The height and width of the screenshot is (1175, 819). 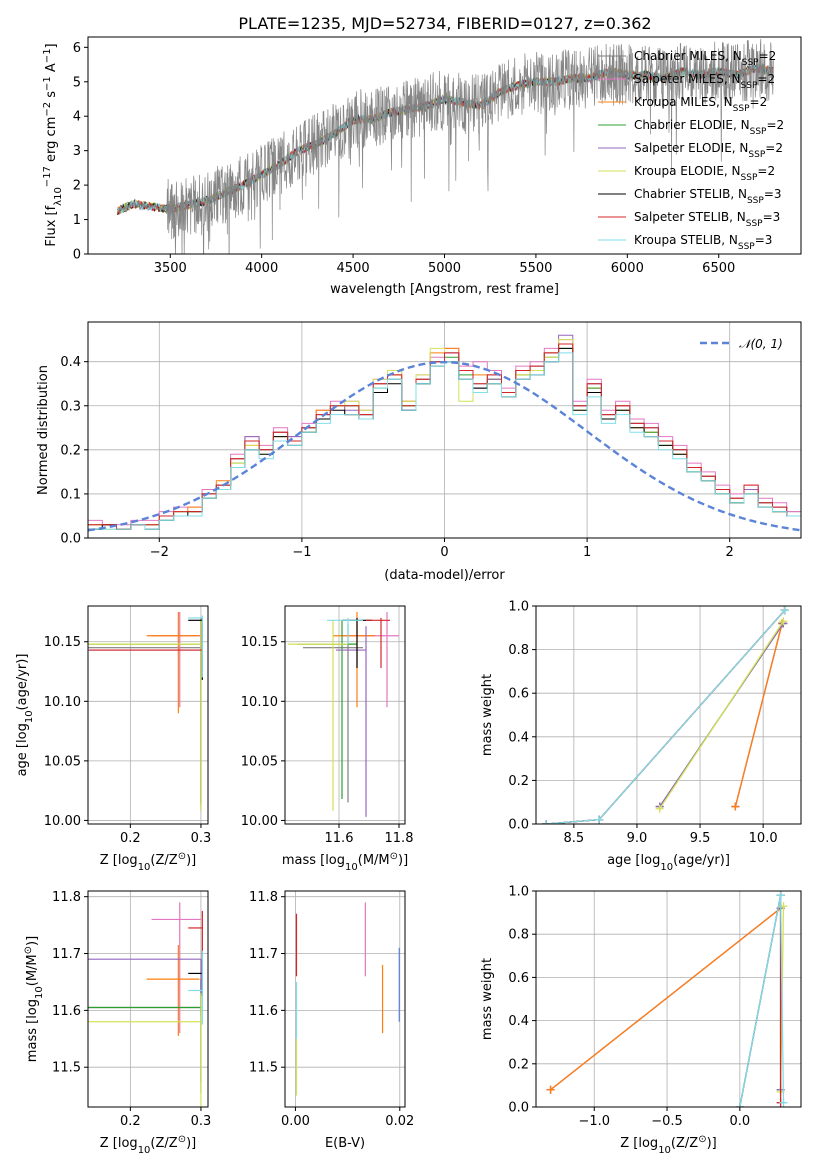 I want to click on x-tick-label: 1, so click(x=587, y=552).